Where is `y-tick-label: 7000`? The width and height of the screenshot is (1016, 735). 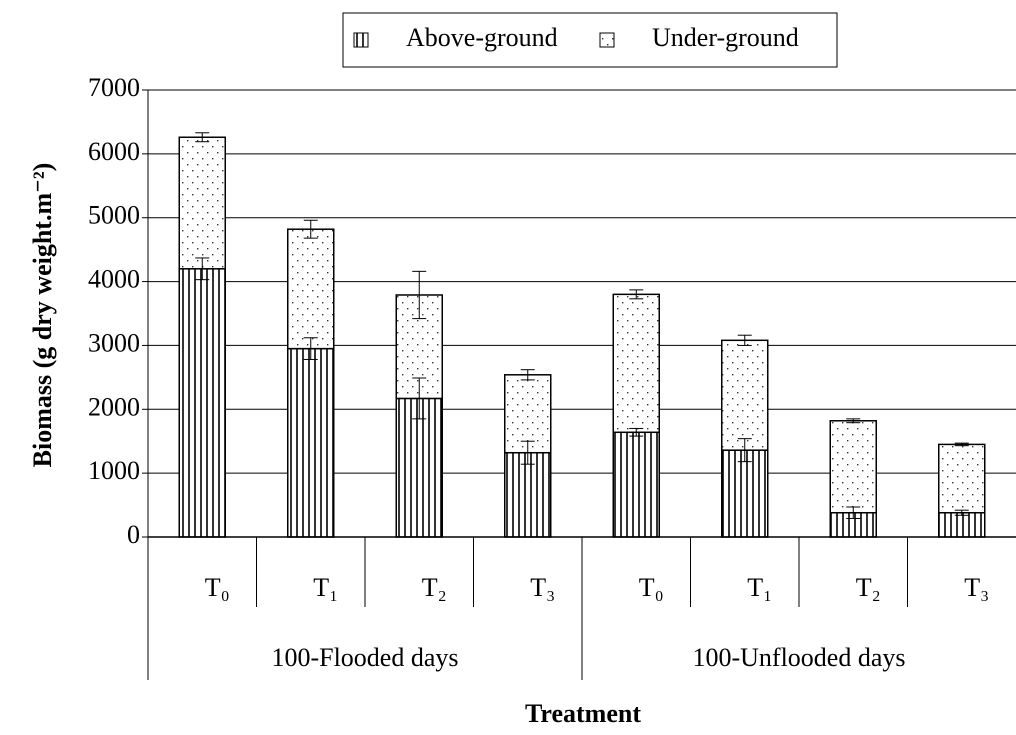
y-tick-label: 7000 is located at coordinates (114, 87).